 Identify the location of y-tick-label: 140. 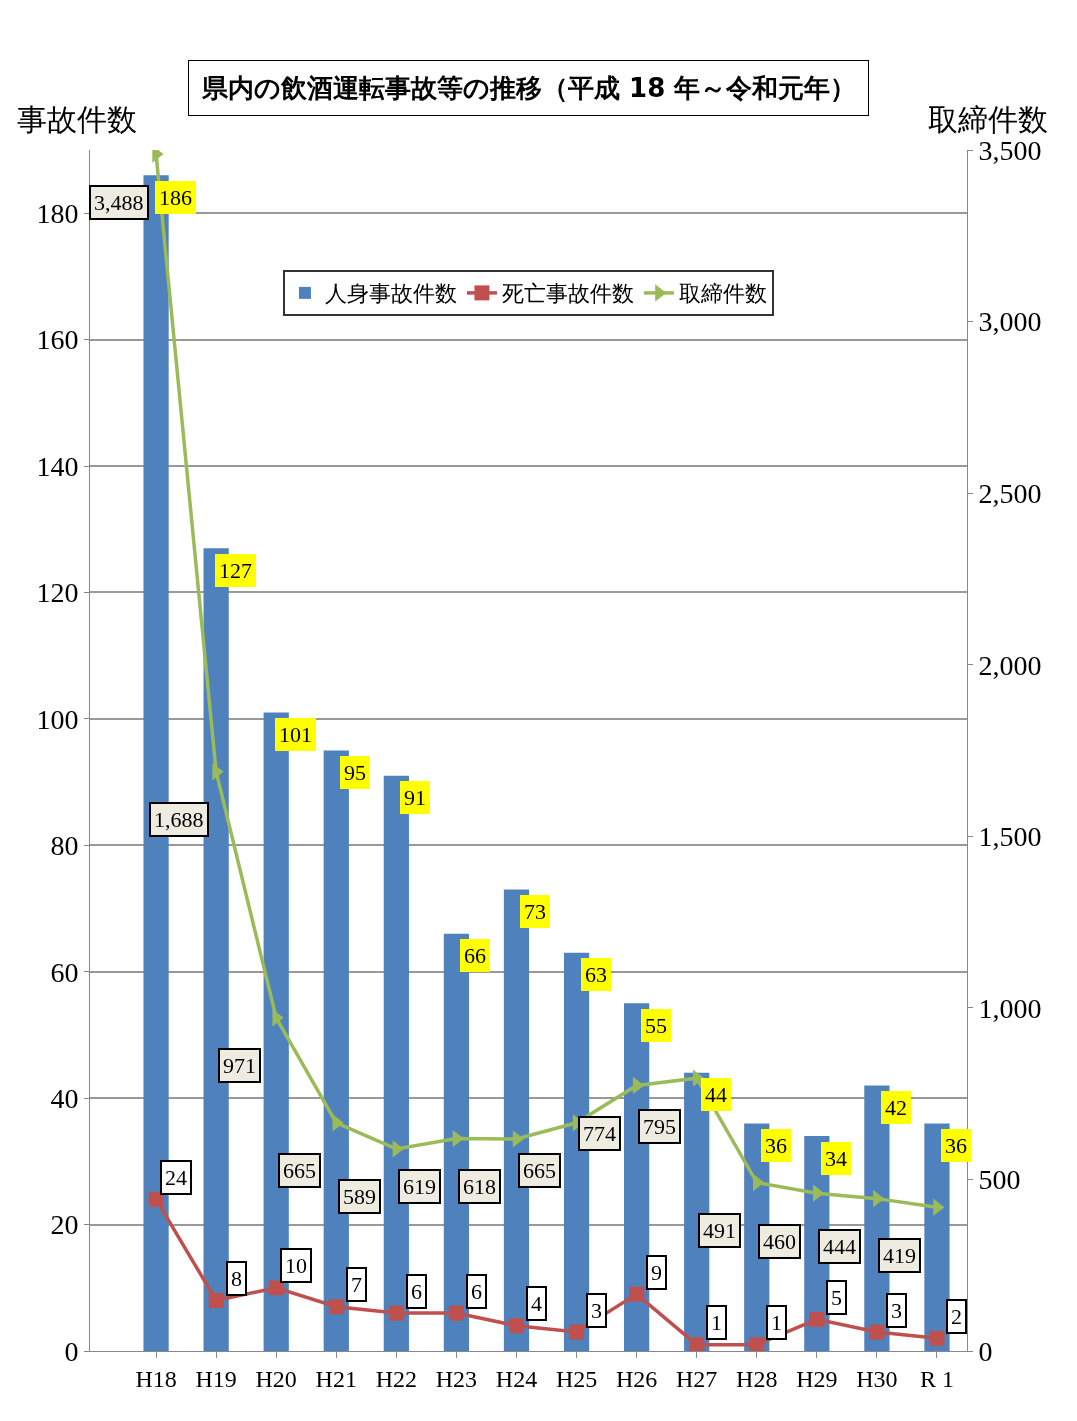
(57, 466).